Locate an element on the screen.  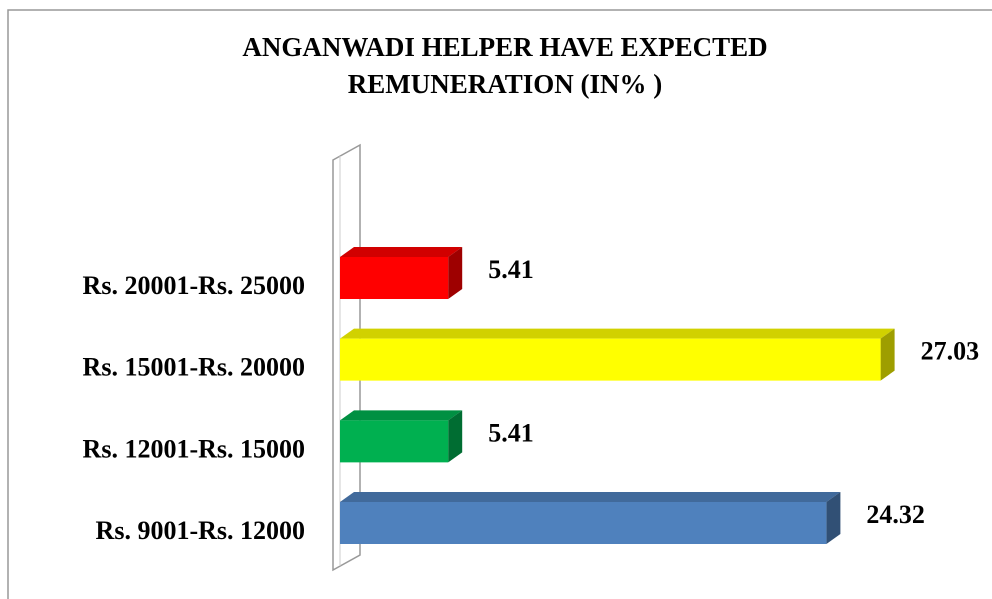
y-tick-label: Rs. 15001-Rs. 20000 is located at coordinates (194, 367).